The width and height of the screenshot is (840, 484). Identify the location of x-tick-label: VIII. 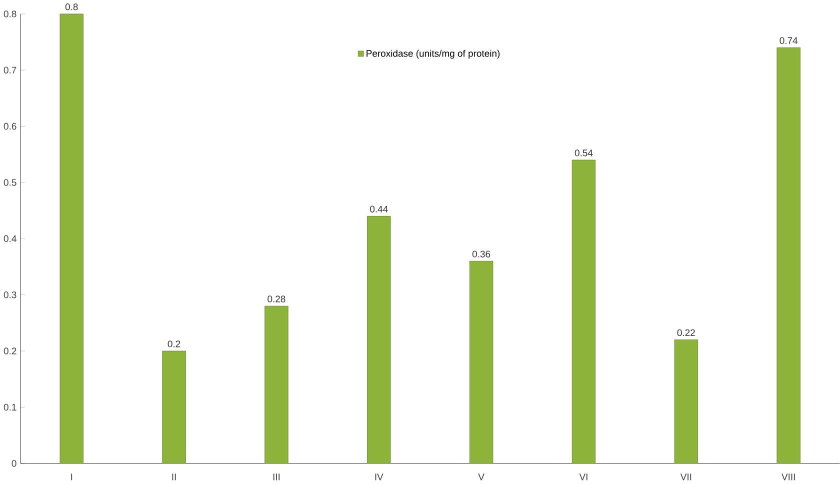
(788, 477).